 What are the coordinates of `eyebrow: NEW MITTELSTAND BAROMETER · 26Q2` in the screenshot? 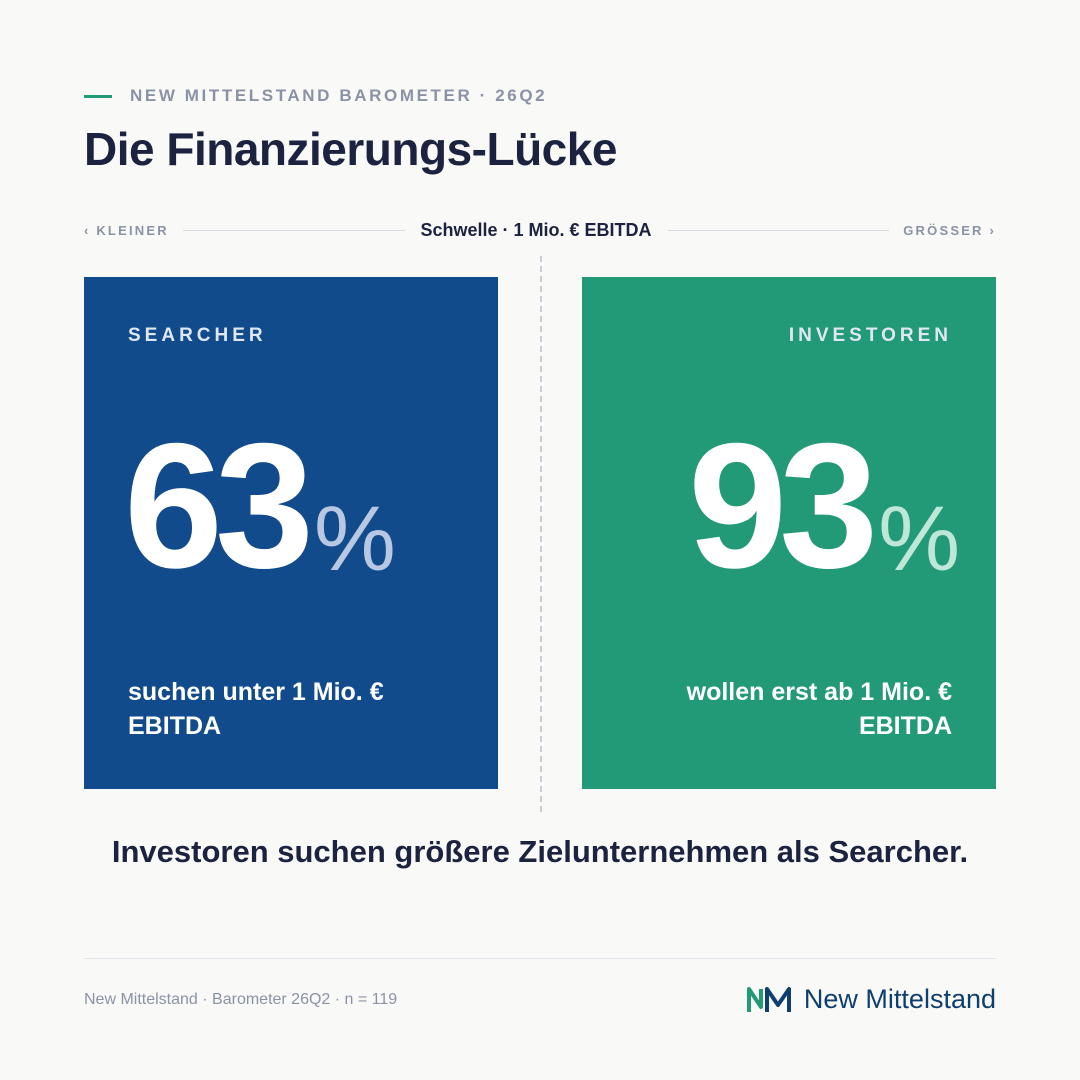 It's located at (315, 96).